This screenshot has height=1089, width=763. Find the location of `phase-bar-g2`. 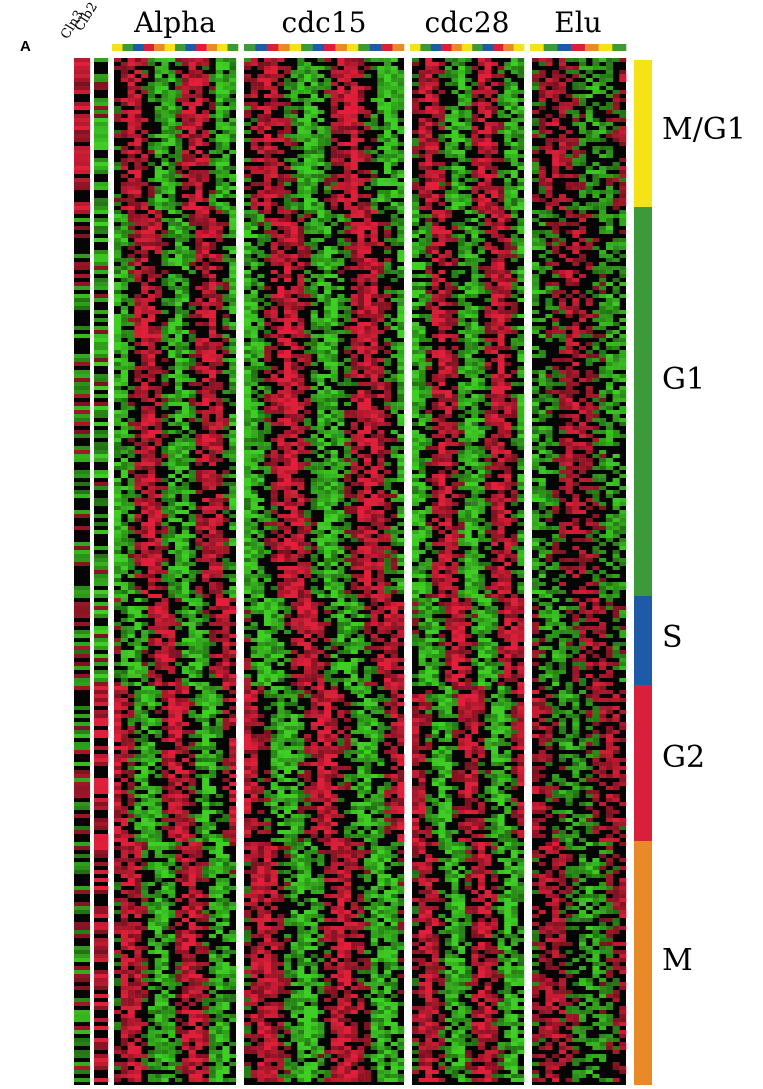

phase-bar-g2 is located at coordinates (643, 763).